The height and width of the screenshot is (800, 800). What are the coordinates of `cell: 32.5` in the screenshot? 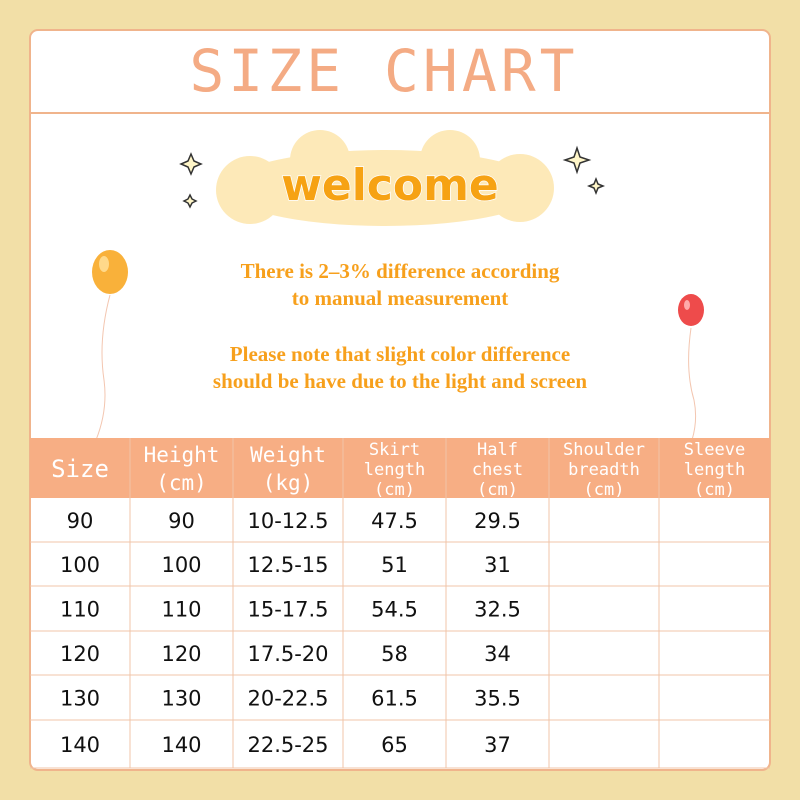 It's located at (497, 610).